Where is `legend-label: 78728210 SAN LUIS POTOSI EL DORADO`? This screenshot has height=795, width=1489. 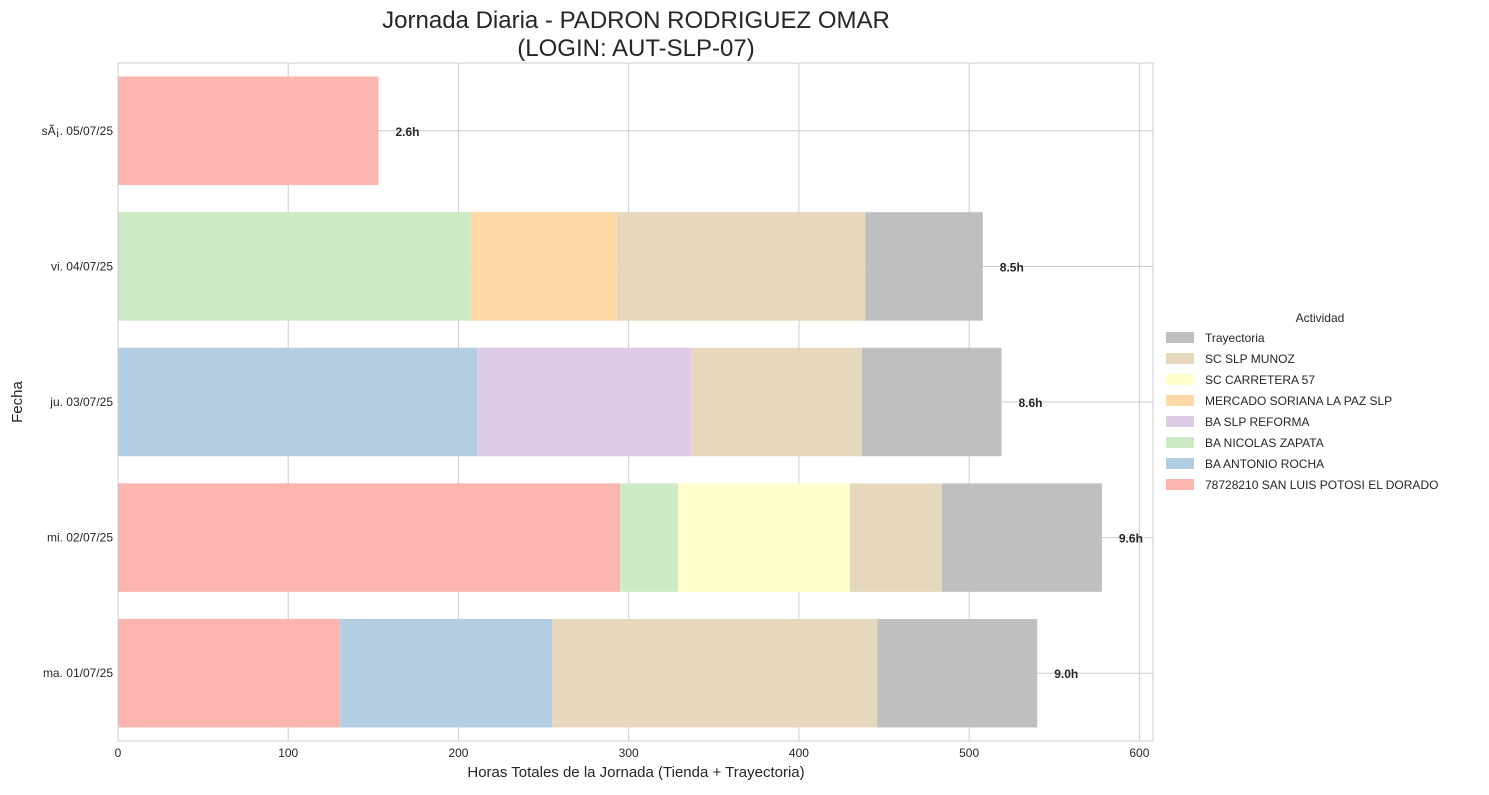 legend-label: 78728210 SAN LUIS POTOSI EL DORADO is located at coordinates (1321, 485).